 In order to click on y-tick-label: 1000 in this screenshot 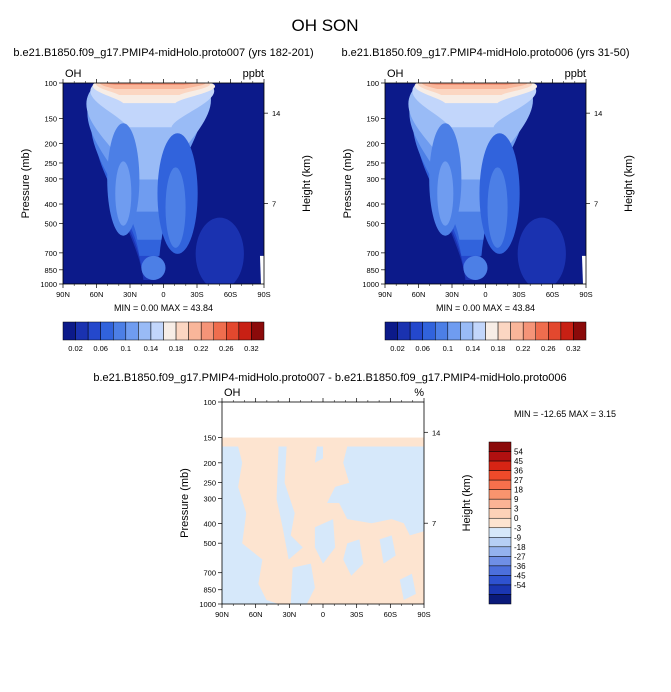, I will do `click(370, 284)`.